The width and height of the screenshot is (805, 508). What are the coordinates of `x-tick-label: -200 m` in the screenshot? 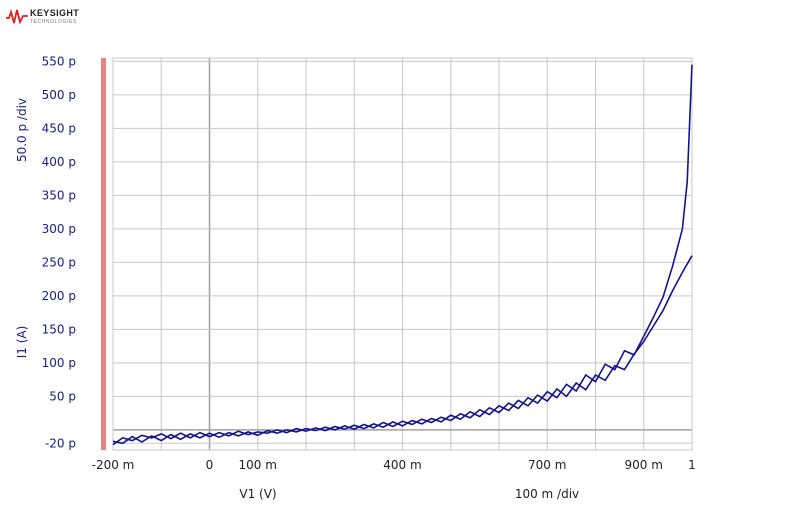 It's located at (113, 465).